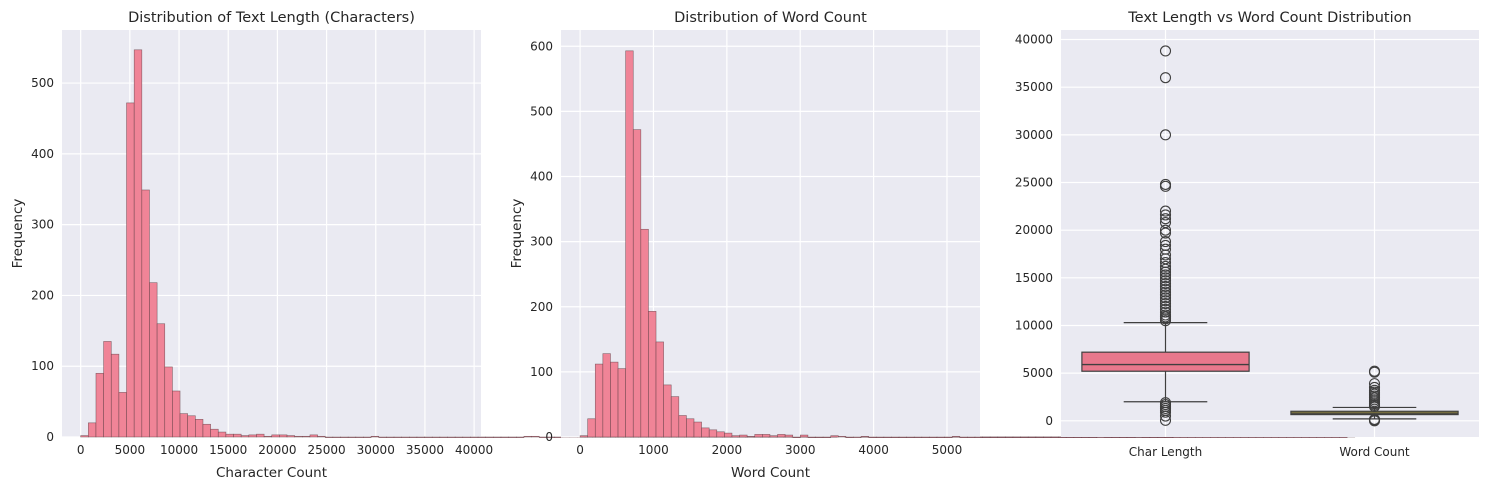 The image size is (1489, 494). Describe the element at coordinates (1034, 87) in the screenshot. I see `y-tick-label: 35000` at that location.